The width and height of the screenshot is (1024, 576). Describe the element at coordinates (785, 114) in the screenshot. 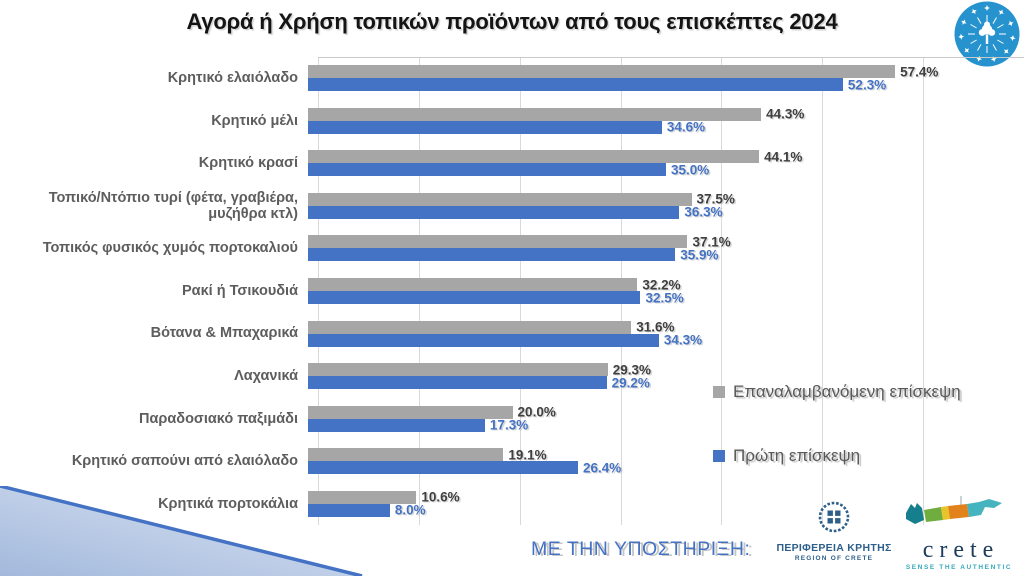

I see `value-label: 44.3%` at that location.